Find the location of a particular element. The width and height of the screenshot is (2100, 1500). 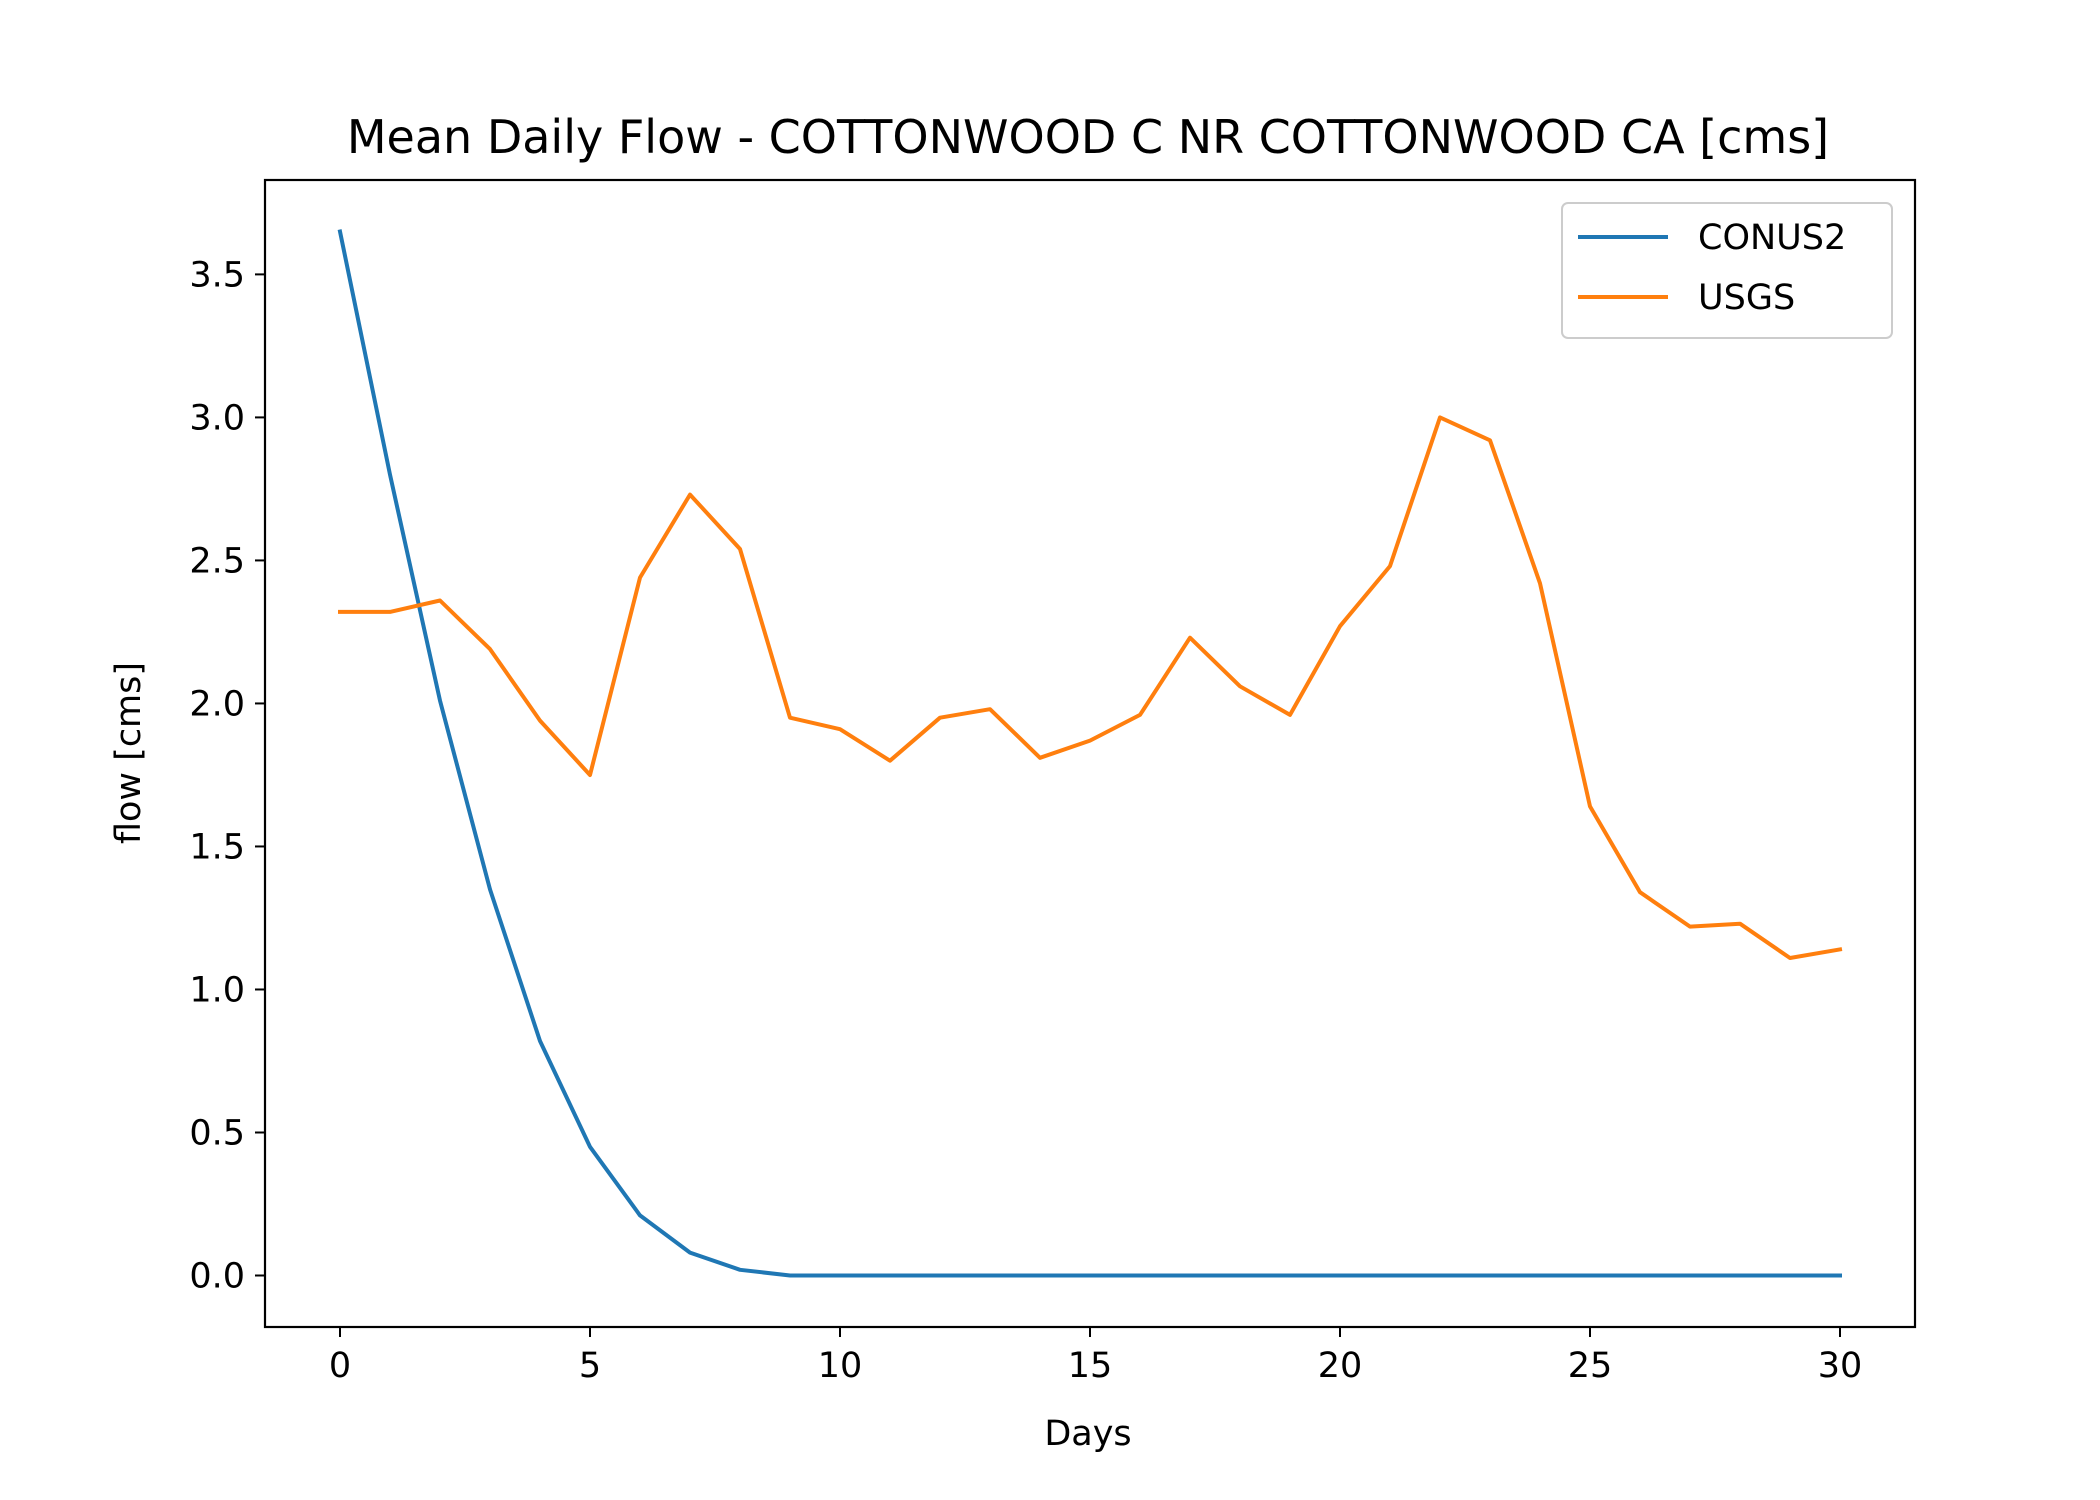

y-tick-label: 1.5 is located at coordinates (217, 847).